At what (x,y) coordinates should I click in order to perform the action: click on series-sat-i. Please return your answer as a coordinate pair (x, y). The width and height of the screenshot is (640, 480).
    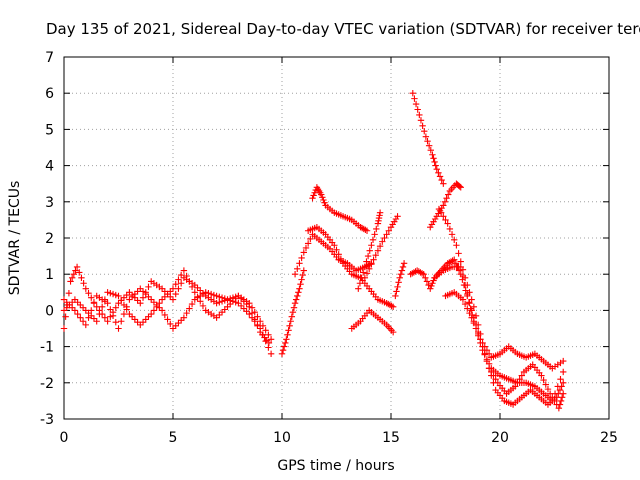
    Looking at the image, I should click on (372, 321).